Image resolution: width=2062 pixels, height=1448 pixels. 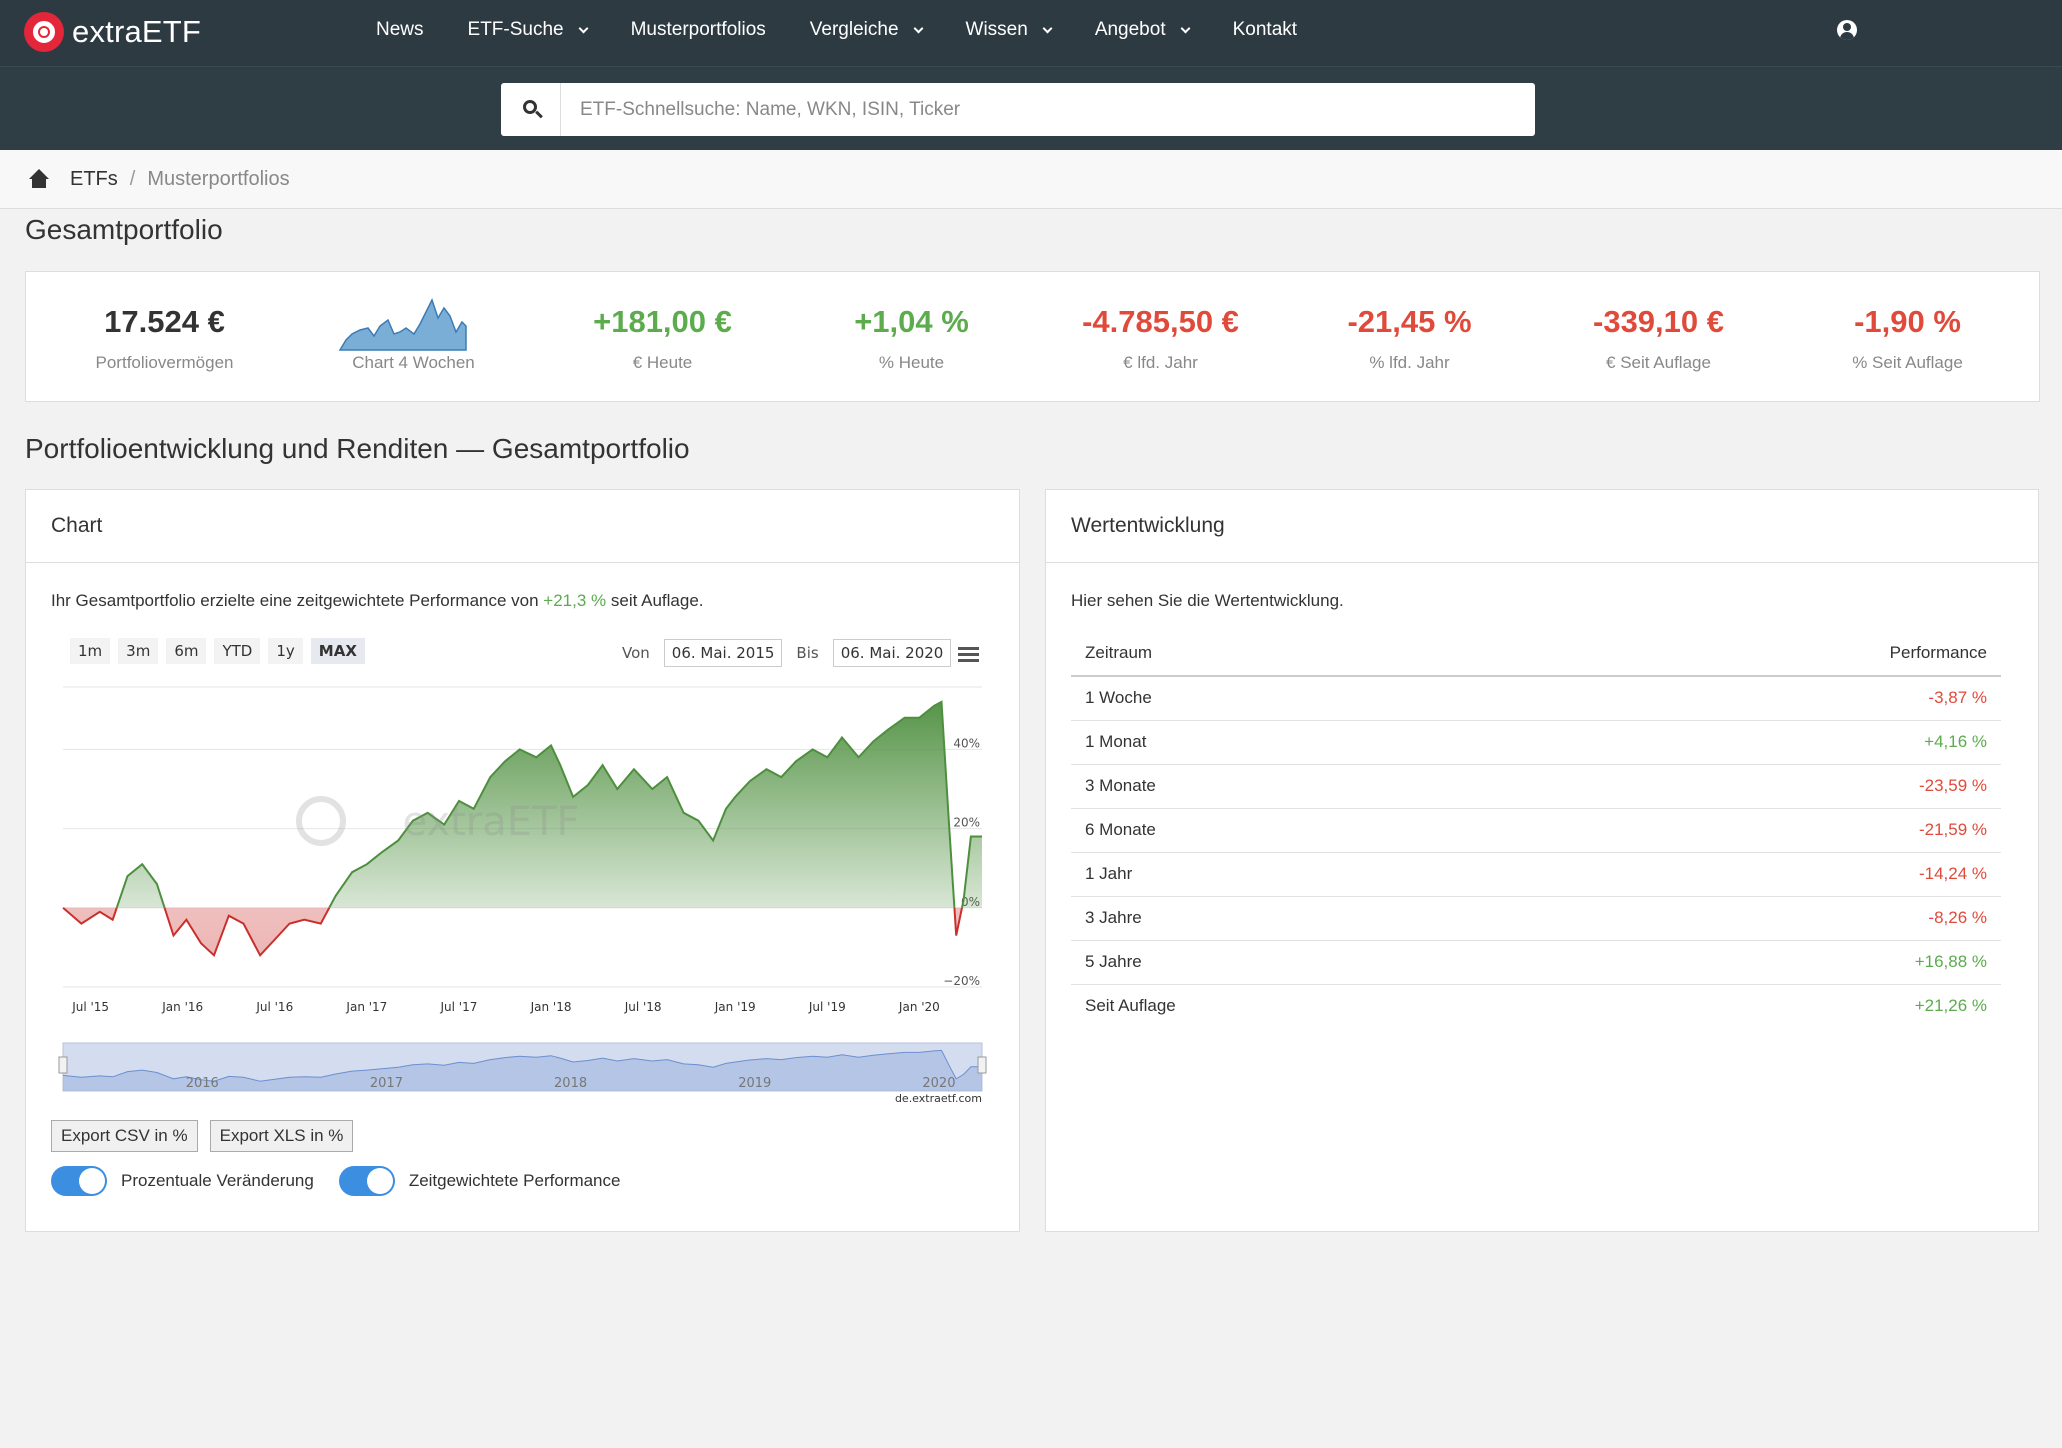 I want to click on kpi-3: +1,04 % % Heute, so click(x=911, y=337).